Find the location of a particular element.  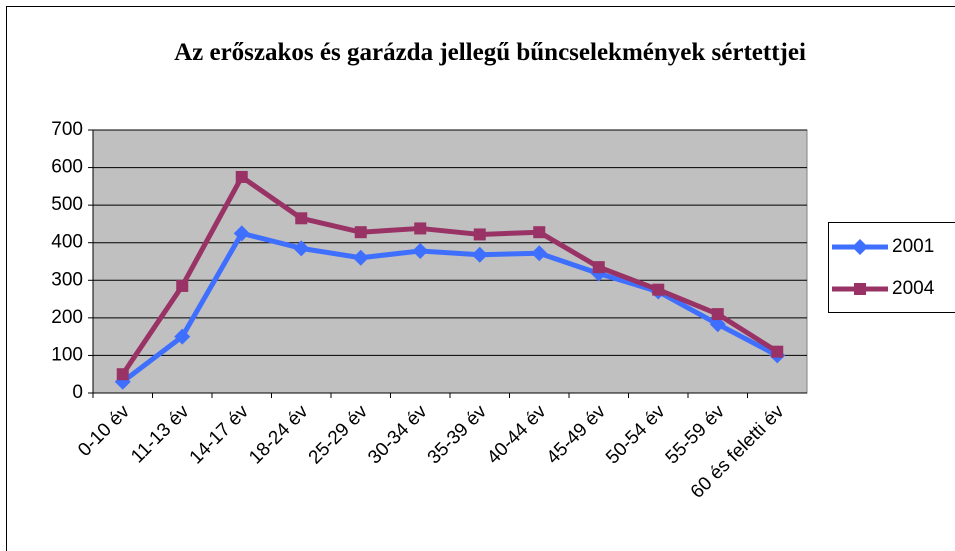

y-tick-label: 400 is located at coordinates (67, 242).